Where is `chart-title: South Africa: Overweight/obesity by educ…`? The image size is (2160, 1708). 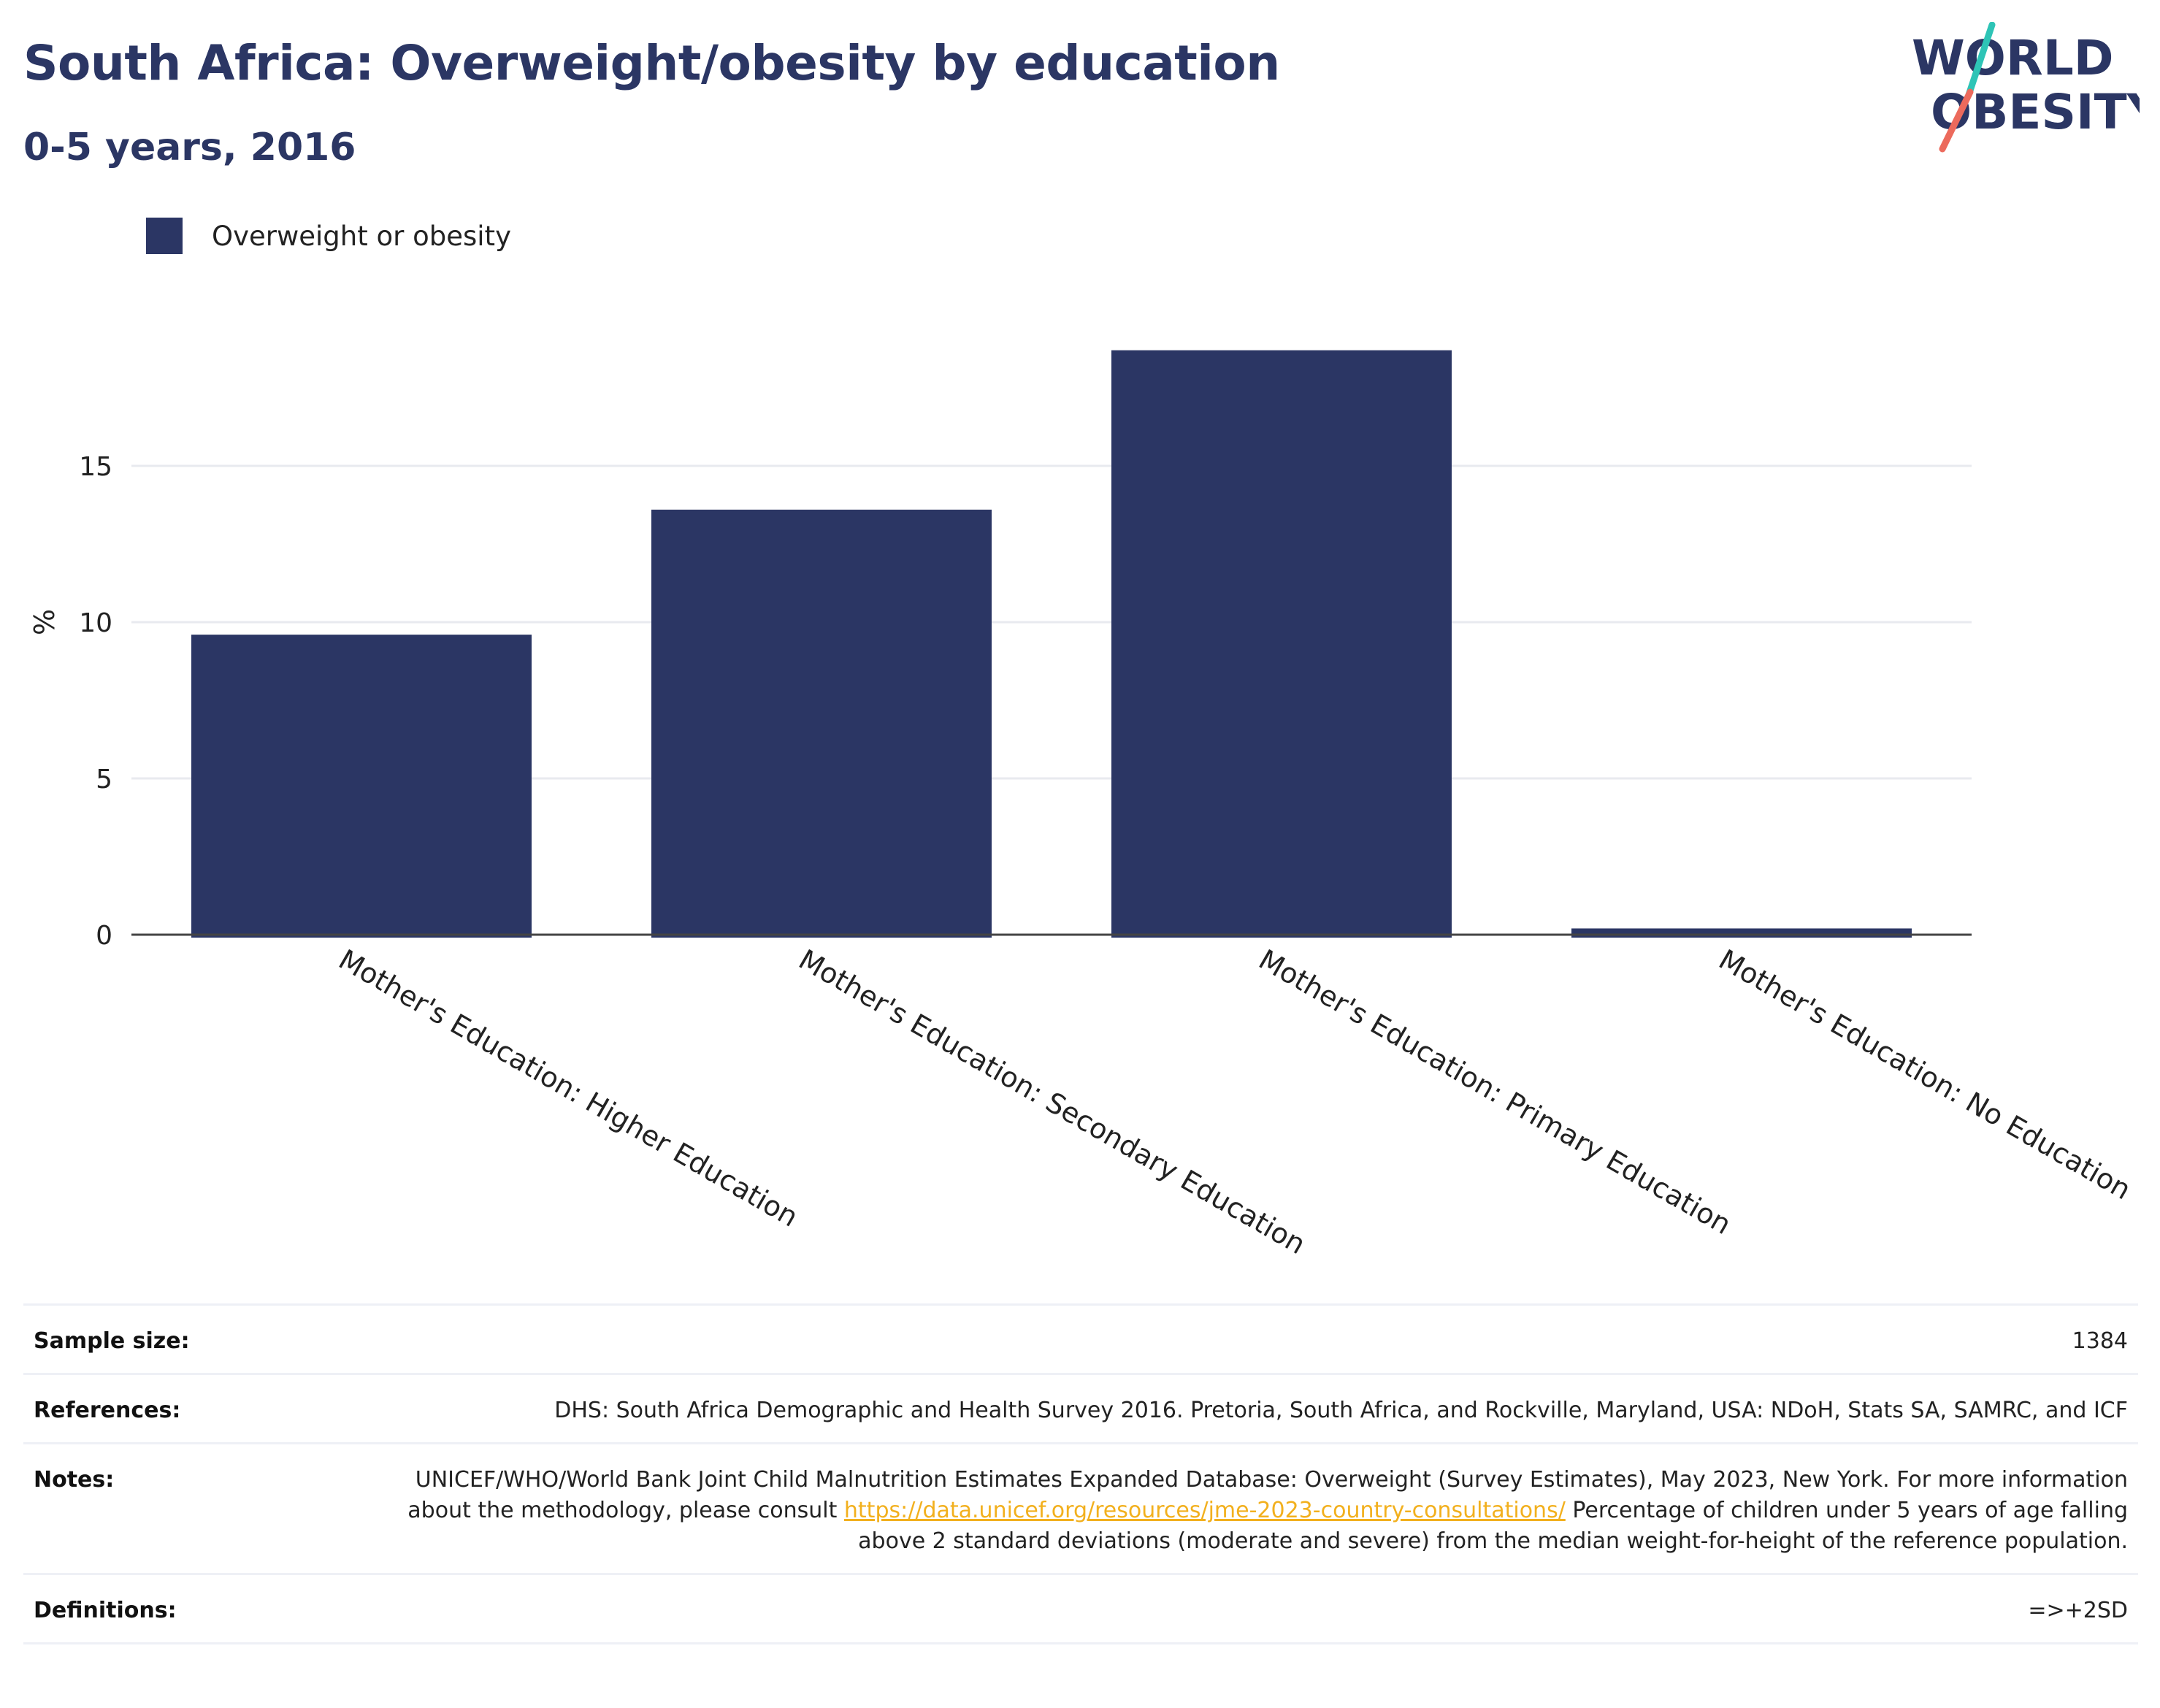
chart-title: South Africa: Overweight/obesity by educ… is located at coordinates (651, 63).